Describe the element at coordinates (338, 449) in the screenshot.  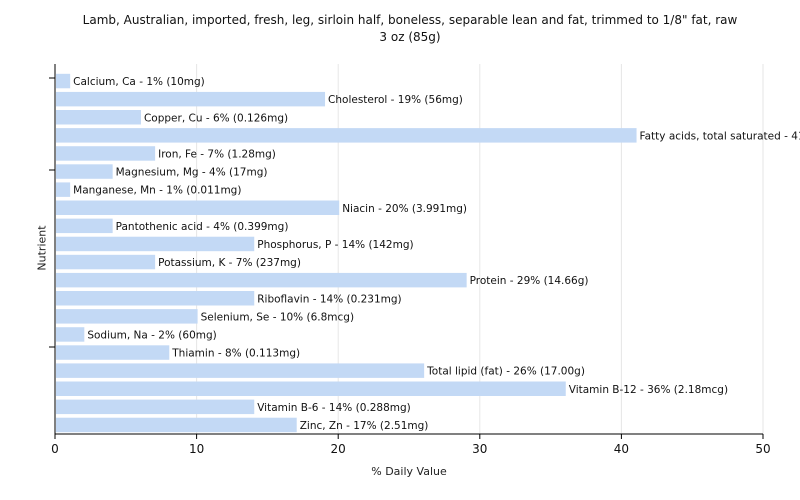
I see `x-tick-label: 20` at that location.